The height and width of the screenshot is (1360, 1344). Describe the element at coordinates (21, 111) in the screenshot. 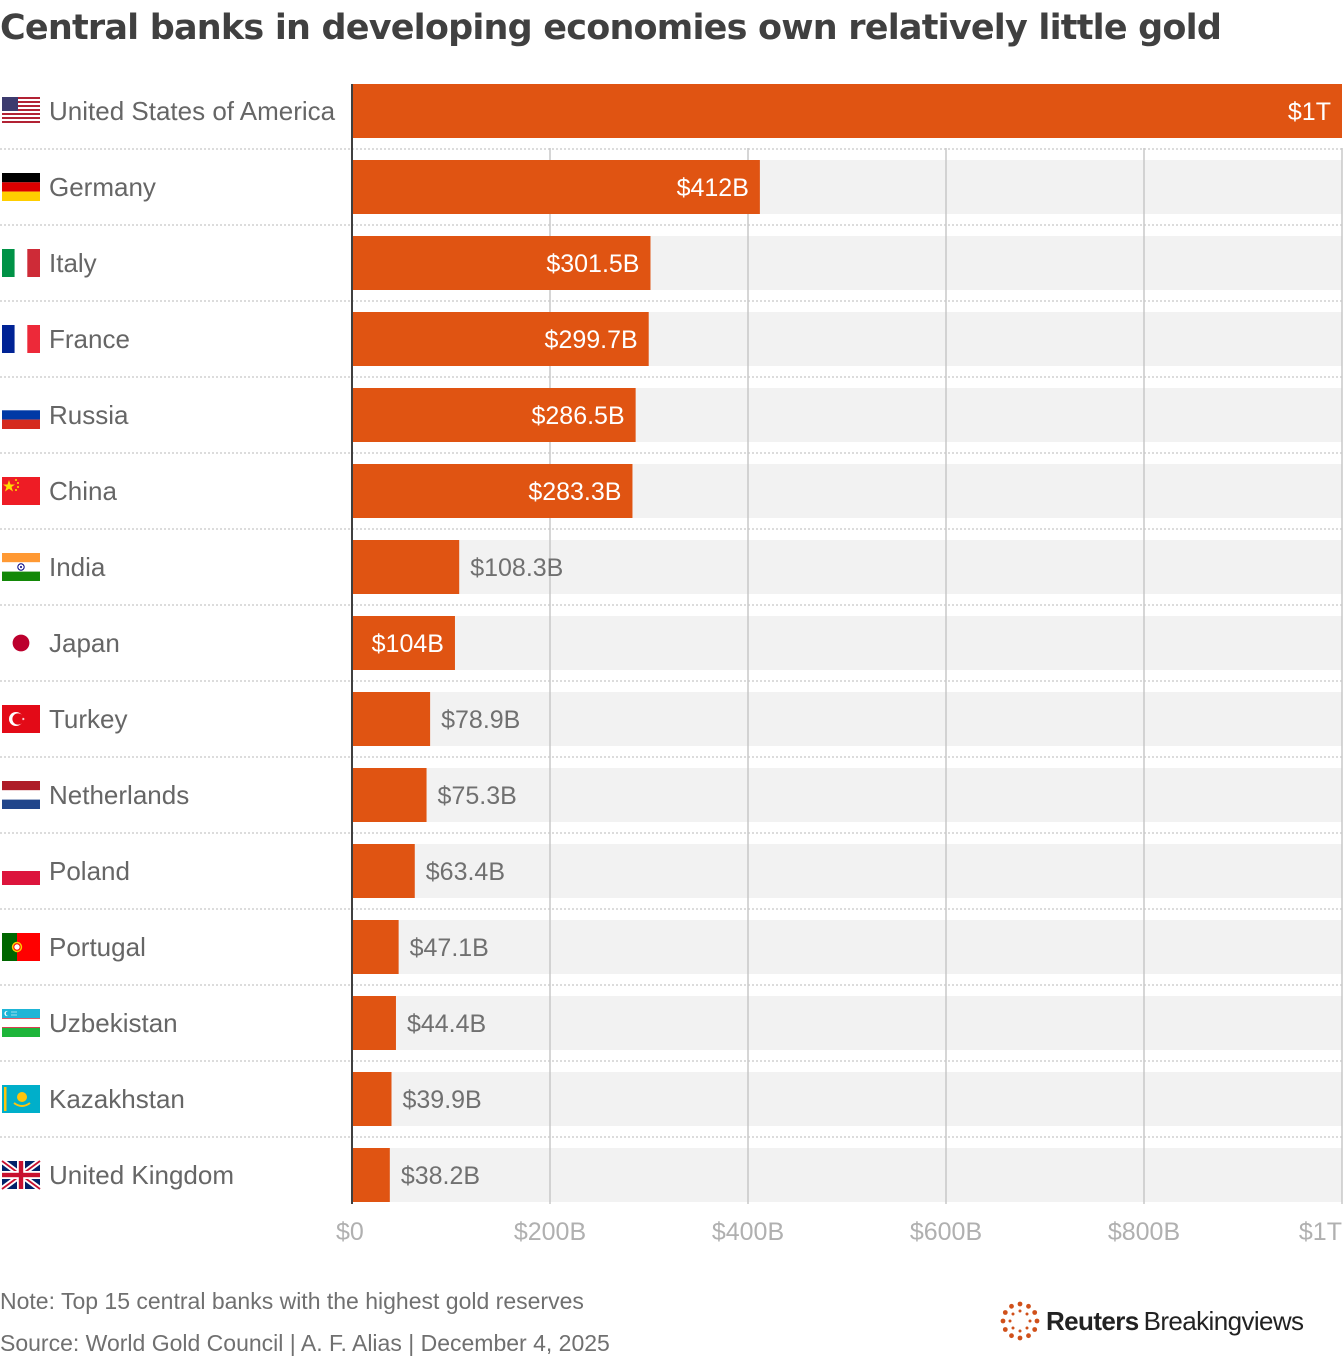

I see `us-flag-icon` at that location.